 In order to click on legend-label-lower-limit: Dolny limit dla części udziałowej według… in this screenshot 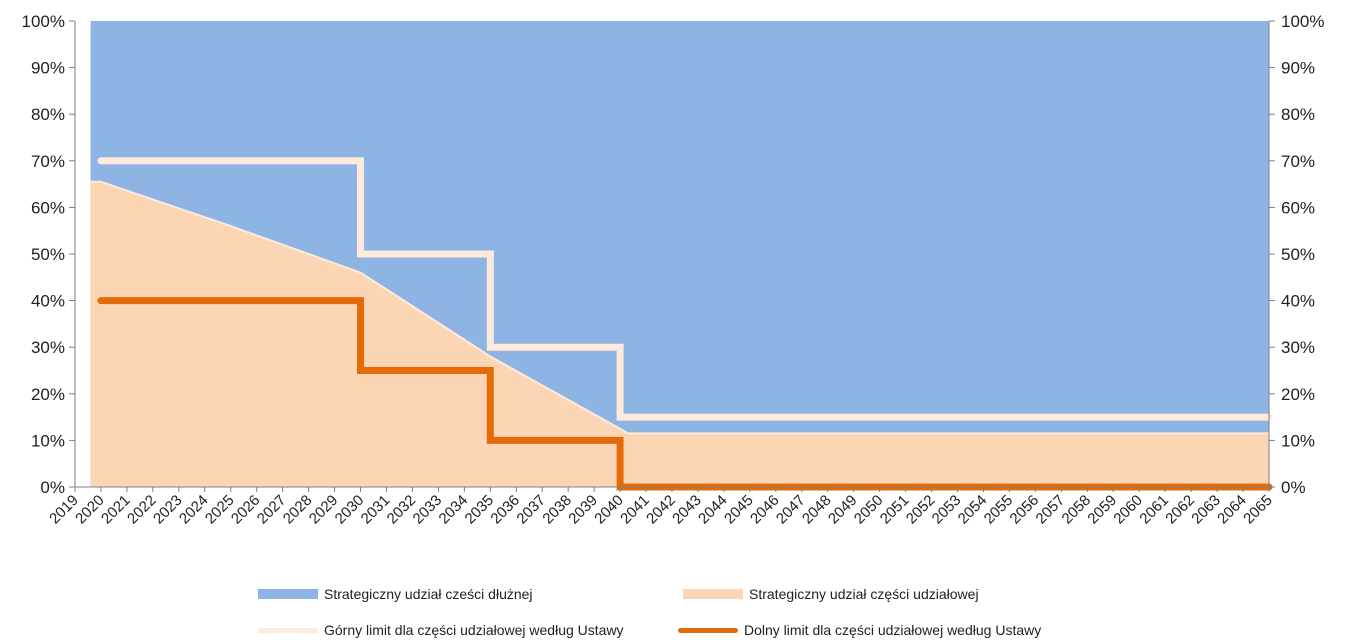, I will do `click(893, 630)`.